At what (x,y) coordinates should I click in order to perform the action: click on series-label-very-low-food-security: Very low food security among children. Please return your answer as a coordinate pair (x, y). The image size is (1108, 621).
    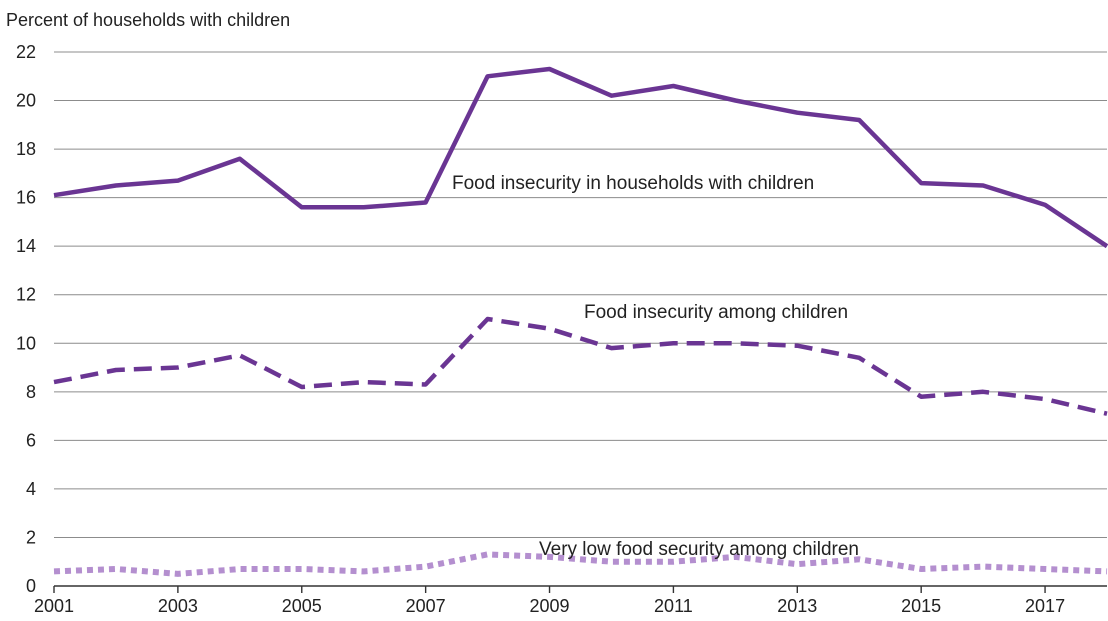
    Looking at the image, I should click on (699, 549).